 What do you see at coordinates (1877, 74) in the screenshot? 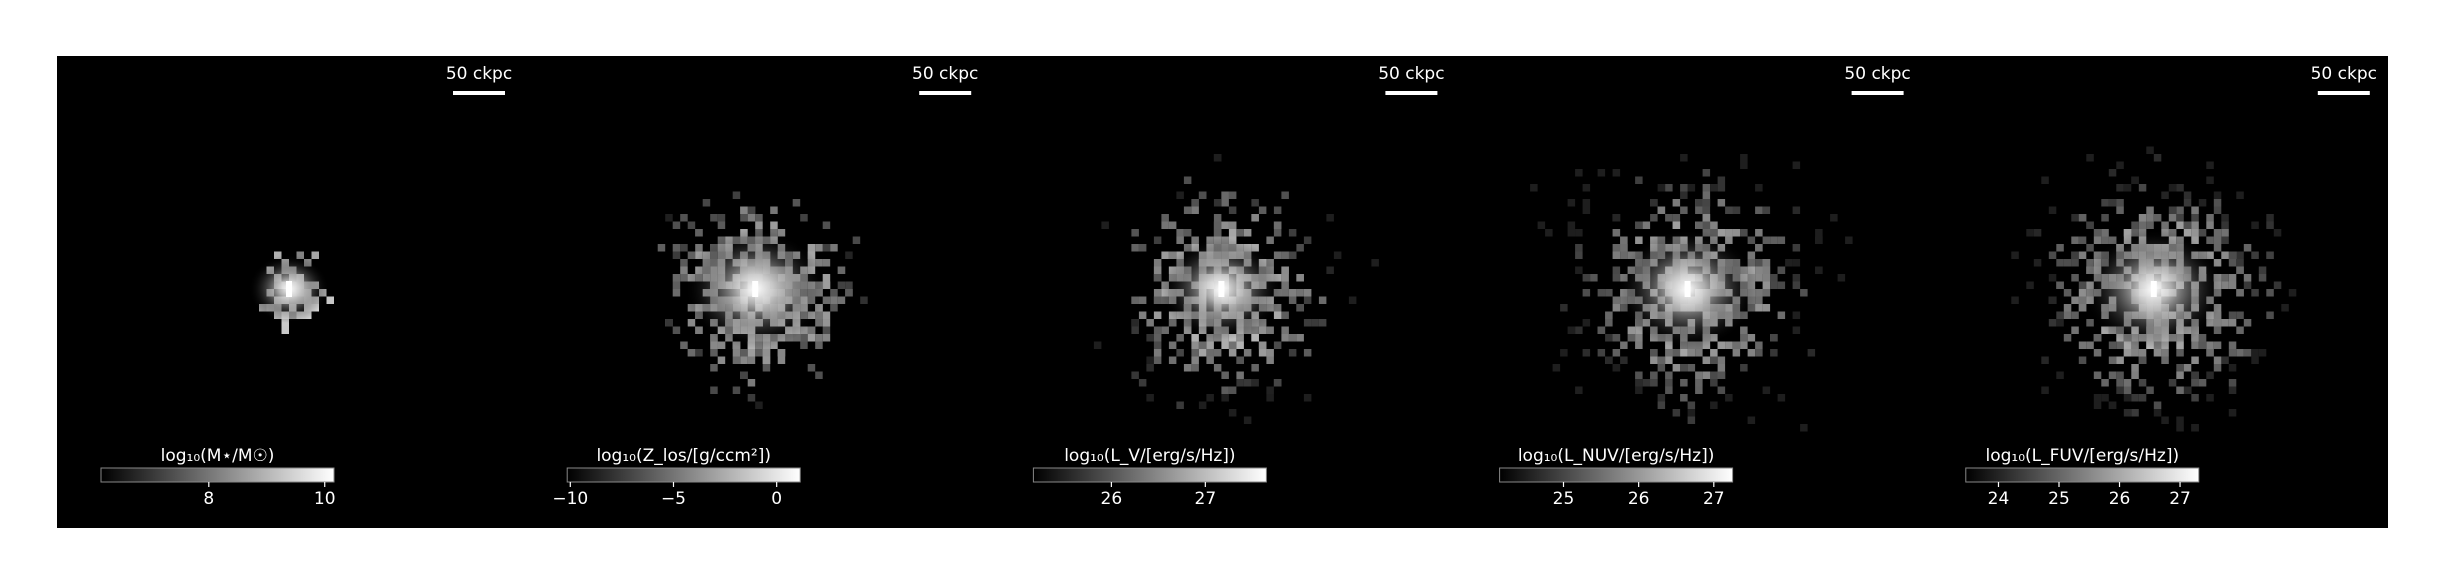
I see `scale-bar-label: 50 ckpc` at bounding box center [1877, 74].